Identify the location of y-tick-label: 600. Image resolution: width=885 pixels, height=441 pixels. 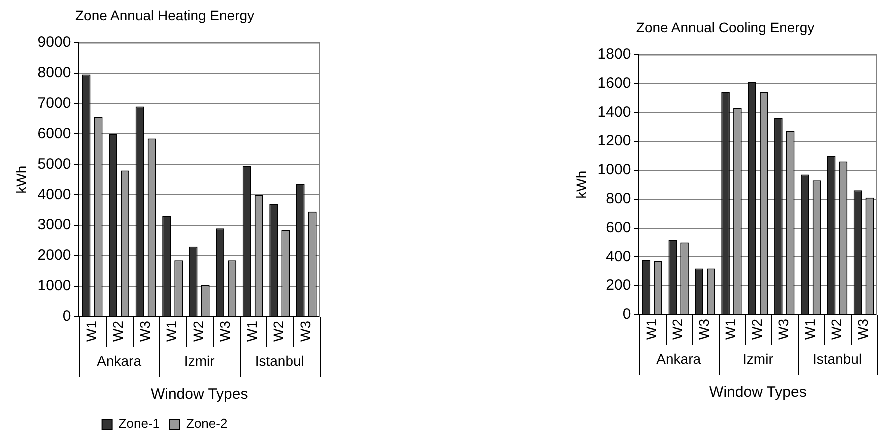
(619, 227).